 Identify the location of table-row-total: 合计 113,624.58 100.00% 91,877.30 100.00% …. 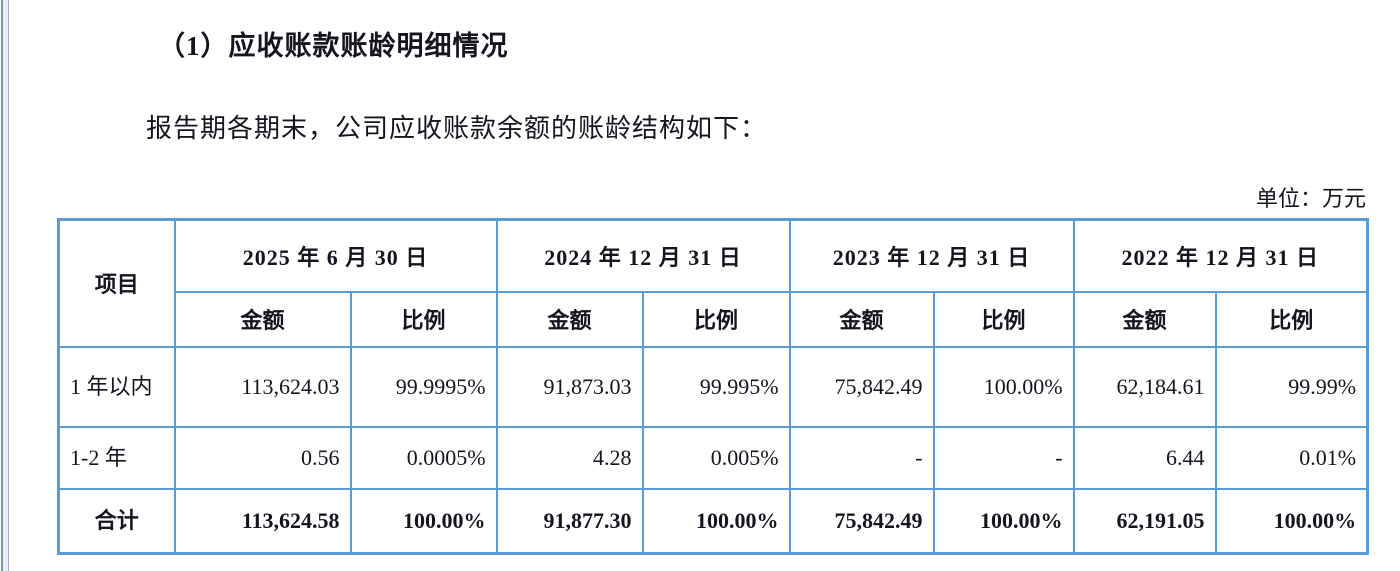
(713, 521).